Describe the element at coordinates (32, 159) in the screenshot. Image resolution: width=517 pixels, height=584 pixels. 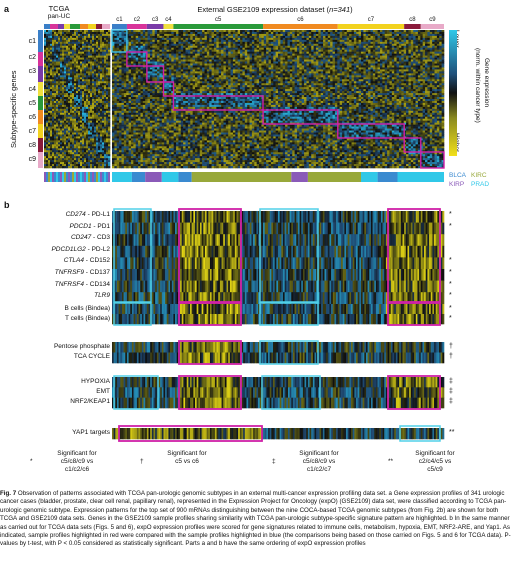
I see `row-label-c9: c9` at that location.